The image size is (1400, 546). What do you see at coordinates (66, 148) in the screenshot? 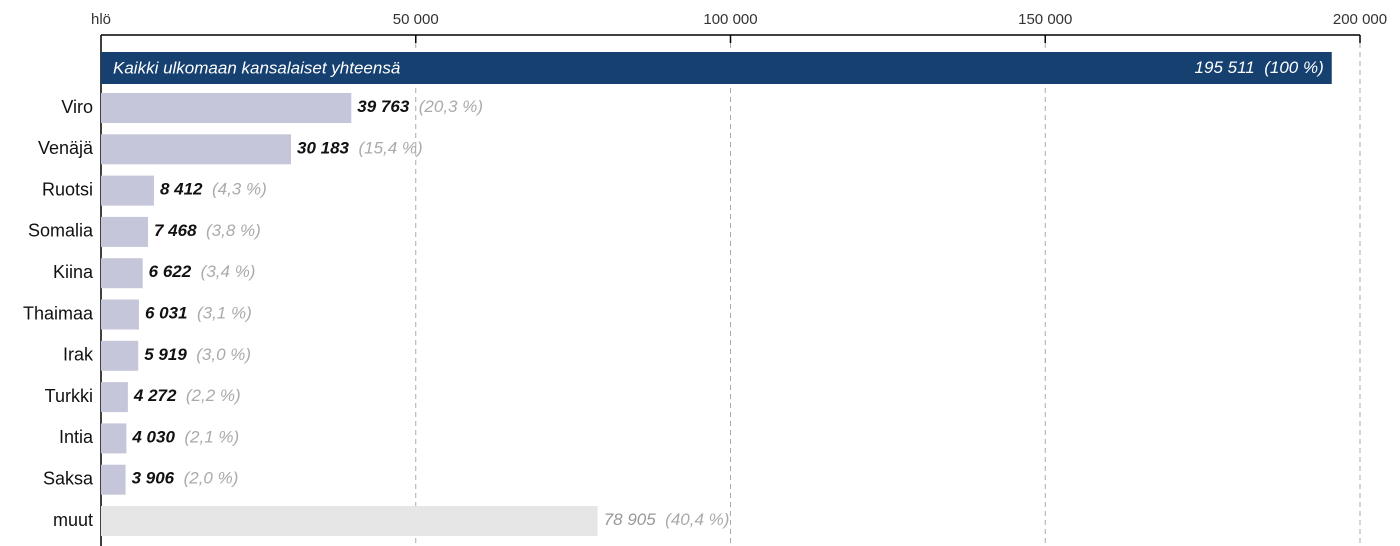
I see `category-label: Venäjä` at bounding box center [66, 148].